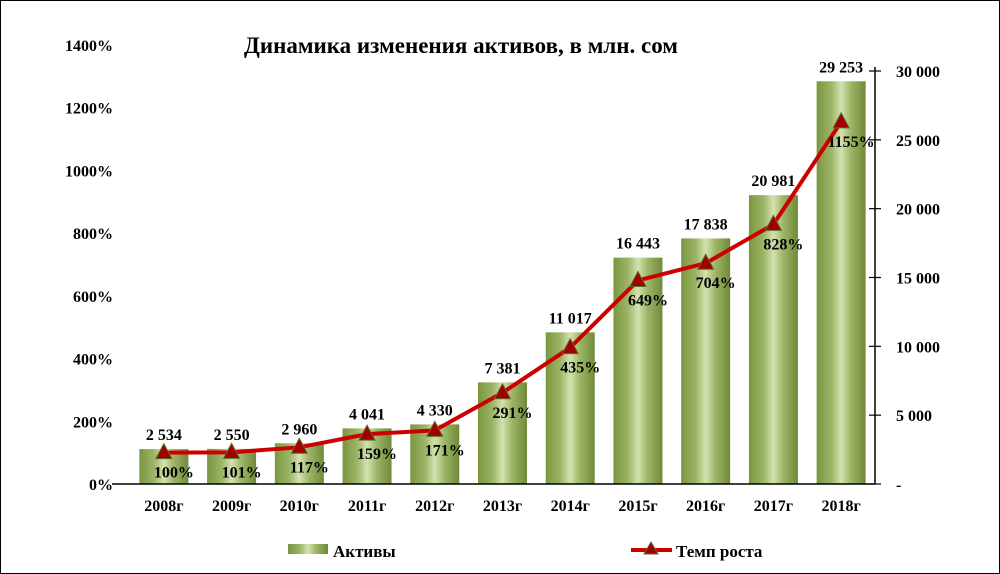 This screenshot has height=574, width=1000. What do you see at coordinates (648, 300) in the screenshot?
I see `line-data-label: 649%` at bounding box center [648, 300].